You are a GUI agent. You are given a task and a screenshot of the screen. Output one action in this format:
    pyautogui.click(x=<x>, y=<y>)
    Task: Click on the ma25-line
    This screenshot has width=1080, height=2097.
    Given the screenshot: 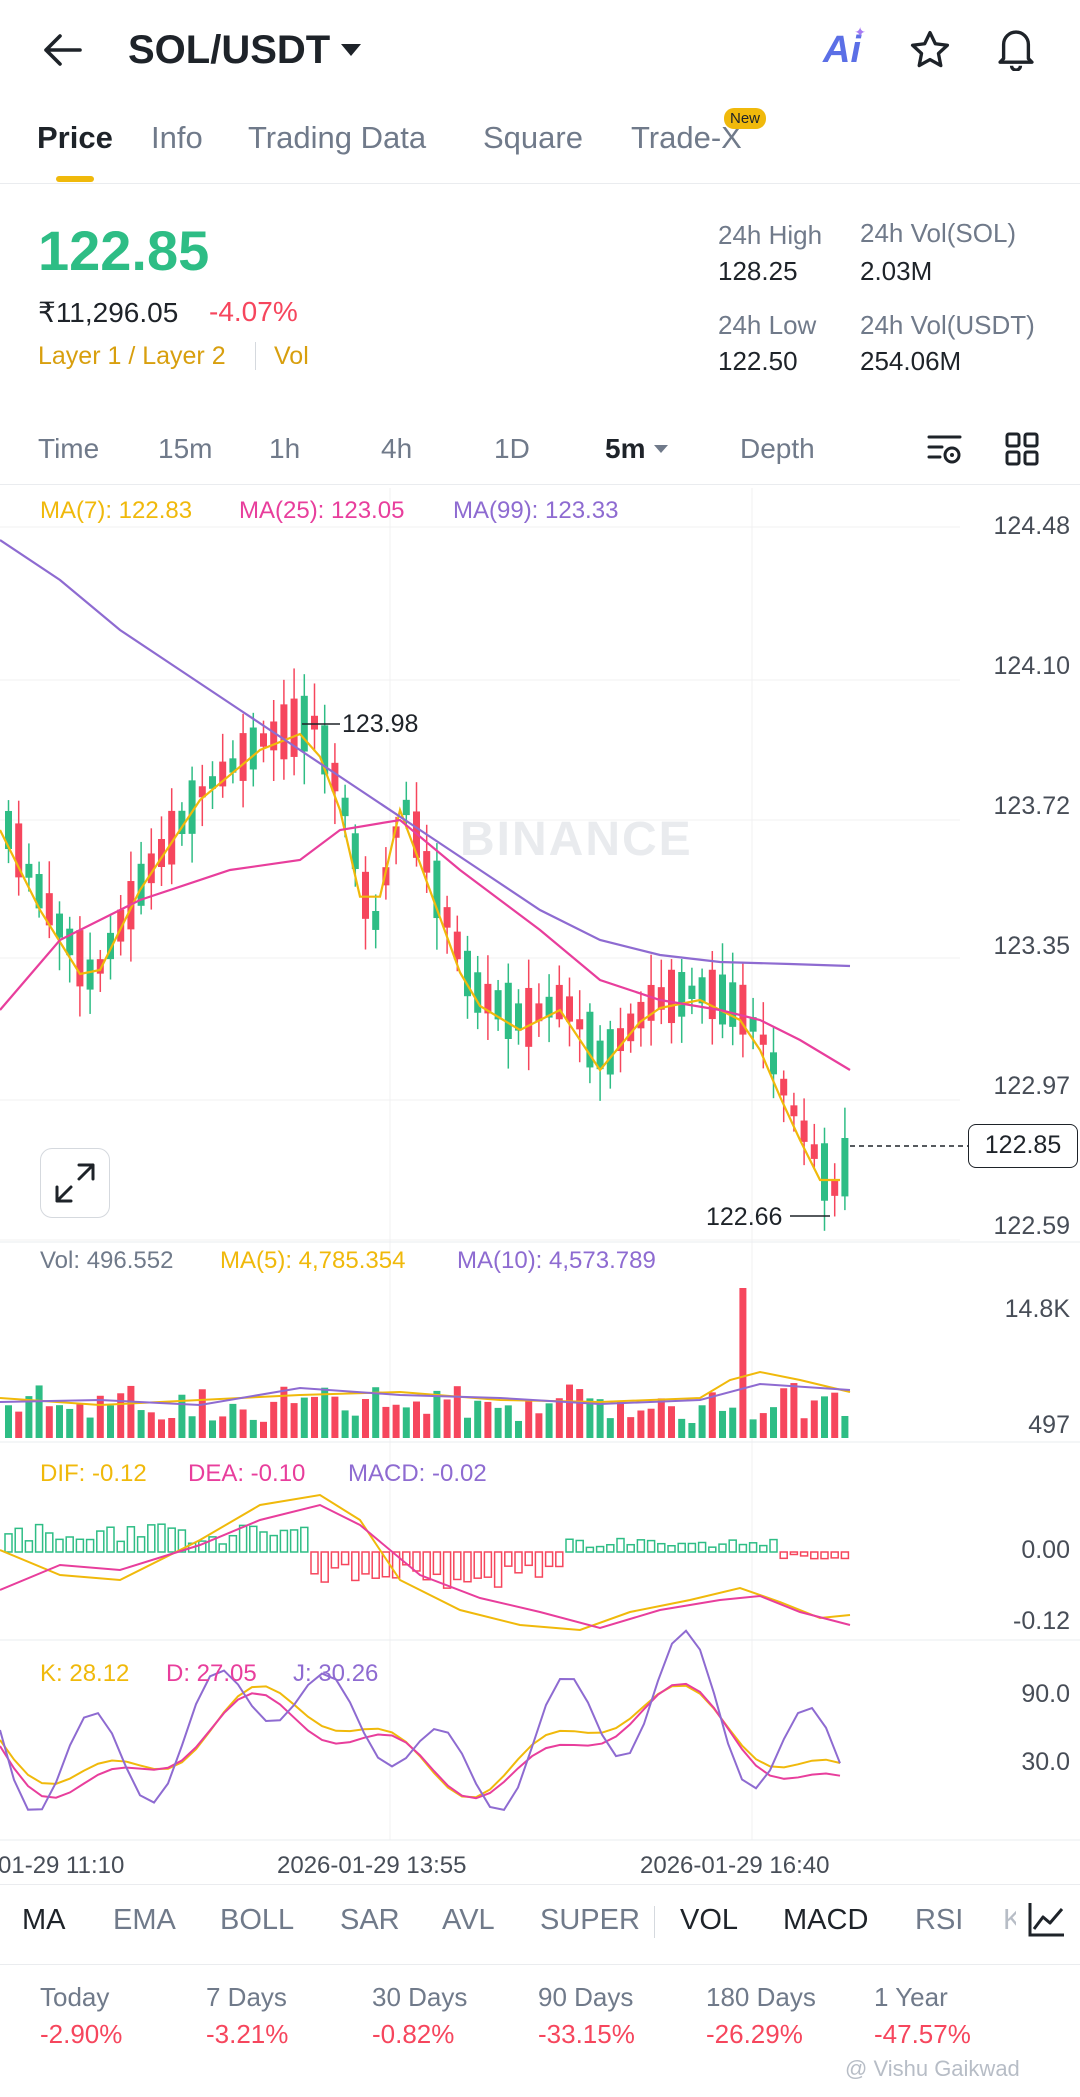 What is the action you would take?
    pyautogui.click(x=425, y=944)
    